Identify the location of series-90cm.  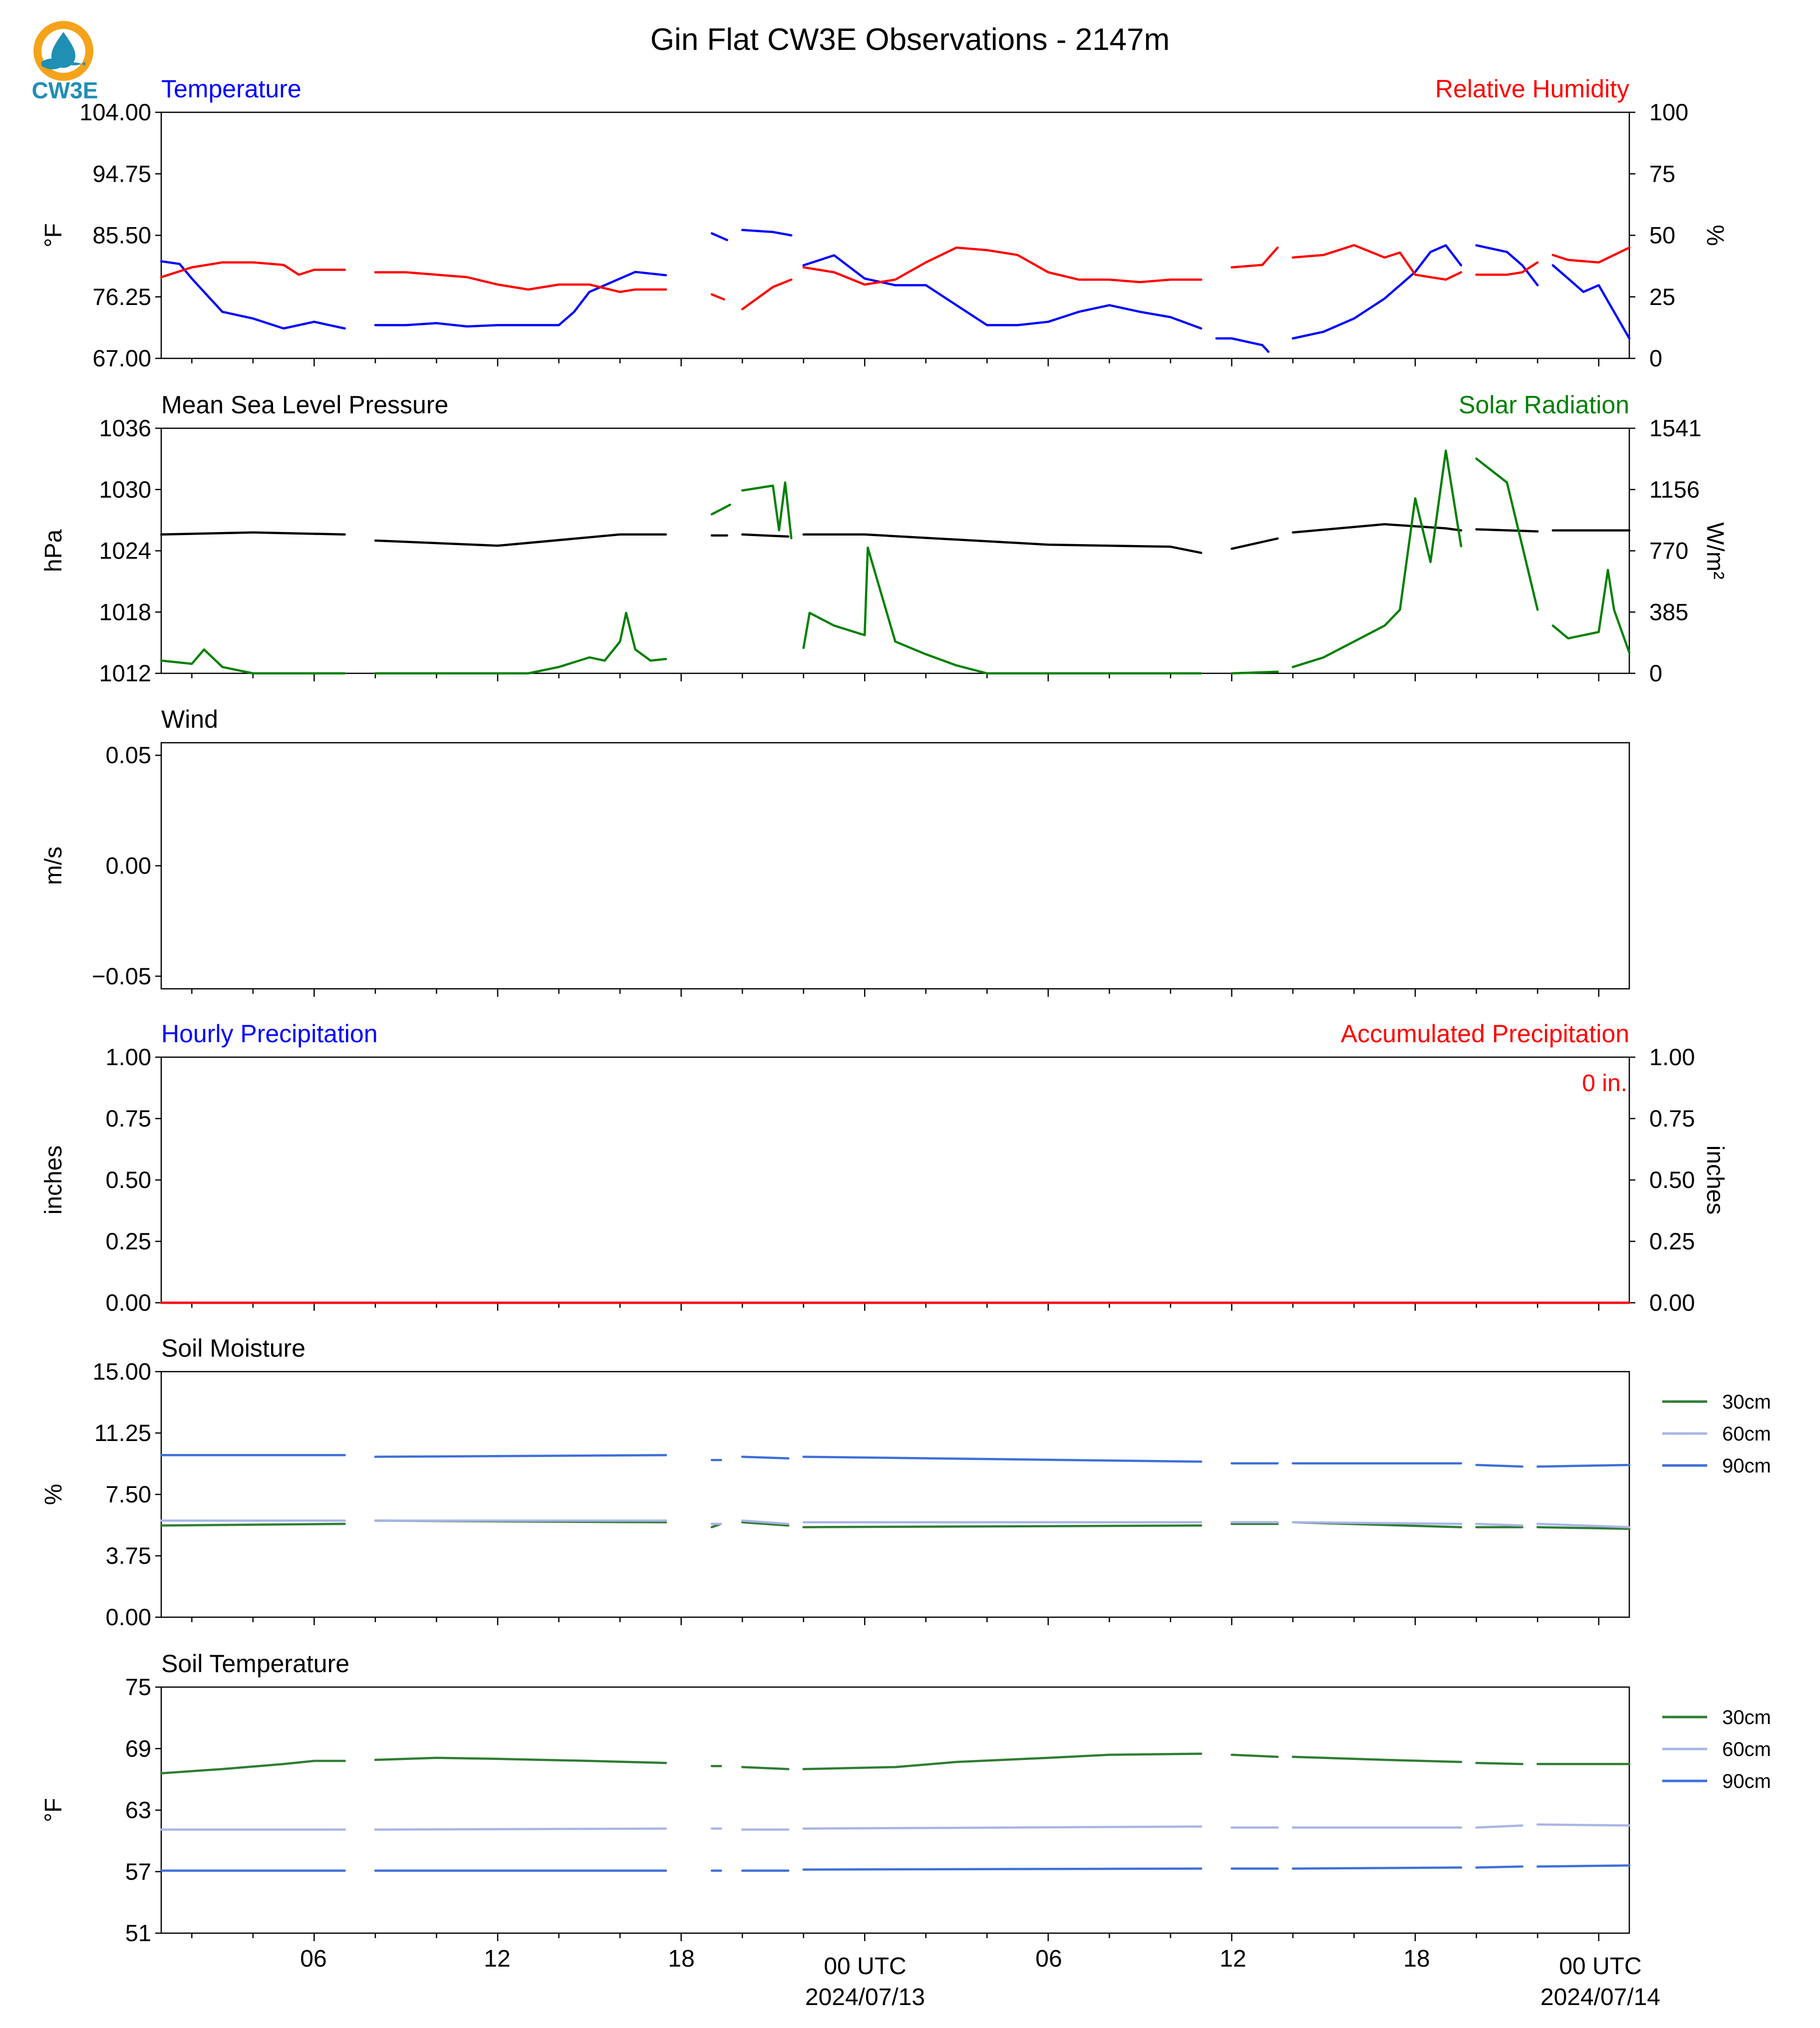
(895, 1868).